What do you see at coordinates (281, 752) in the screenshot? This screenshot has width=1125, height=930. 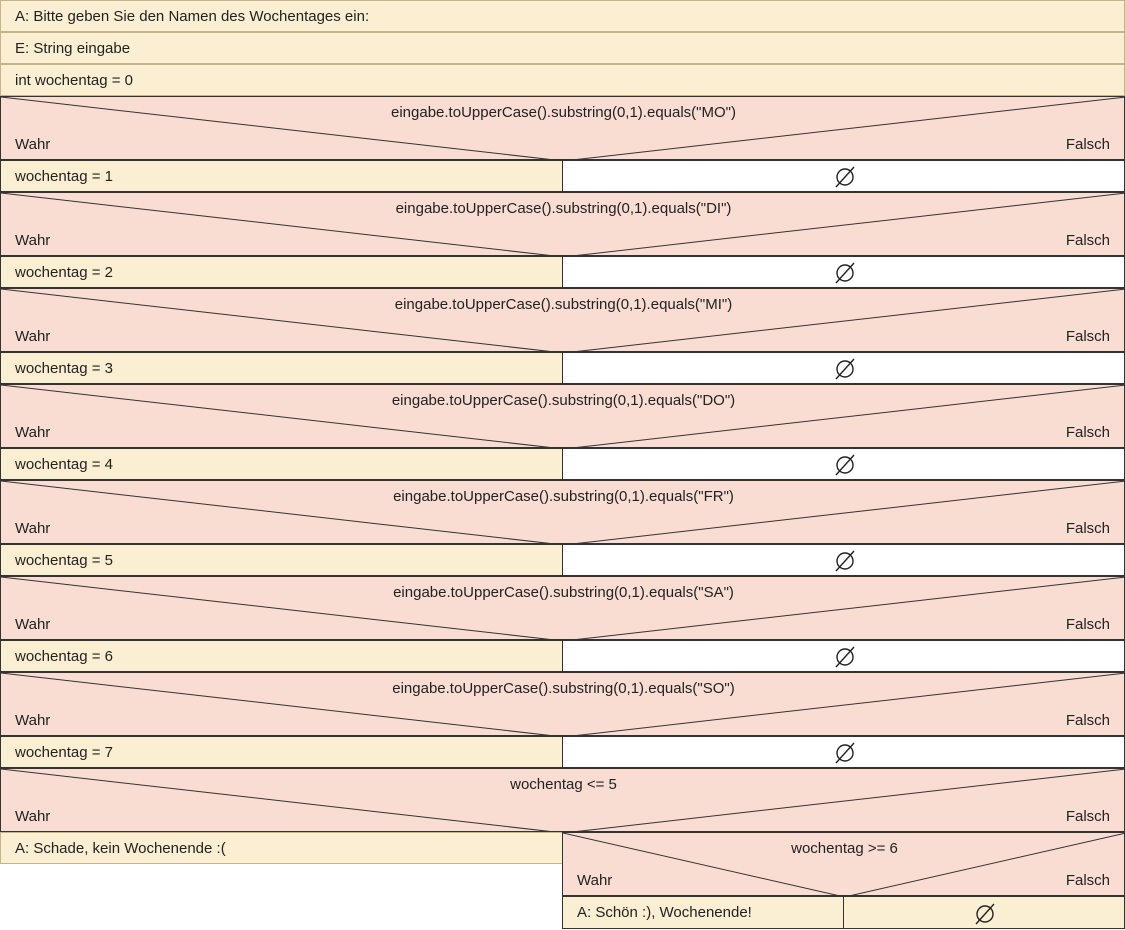 I see `assignment-statement: wochentag = 7` at bounding box center [281, 752].